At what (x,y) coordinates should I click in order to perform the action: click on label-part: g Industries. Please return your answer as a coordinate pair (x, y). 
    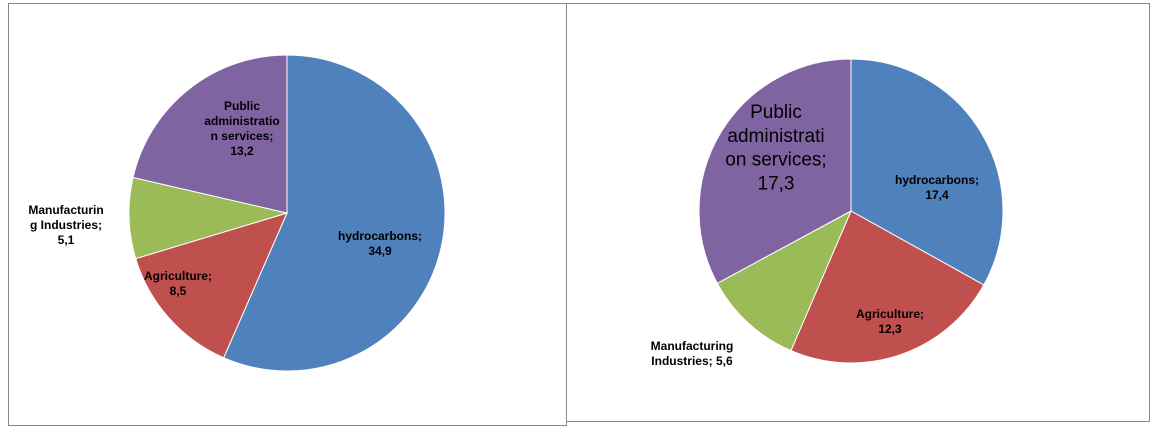
    Looking at the image, I should click on (64, 225).